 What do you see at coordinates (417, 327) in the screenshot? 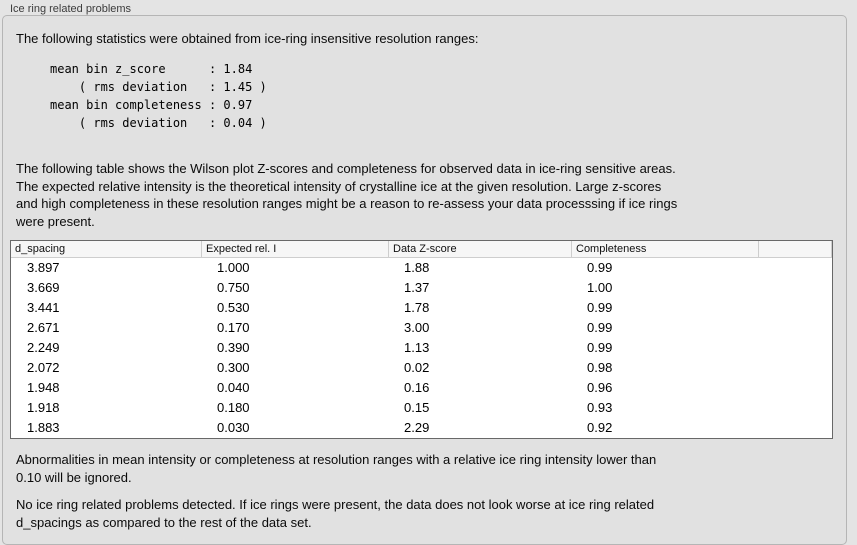
I see `table-cell: 3.00` at bounding box center [417, 327].